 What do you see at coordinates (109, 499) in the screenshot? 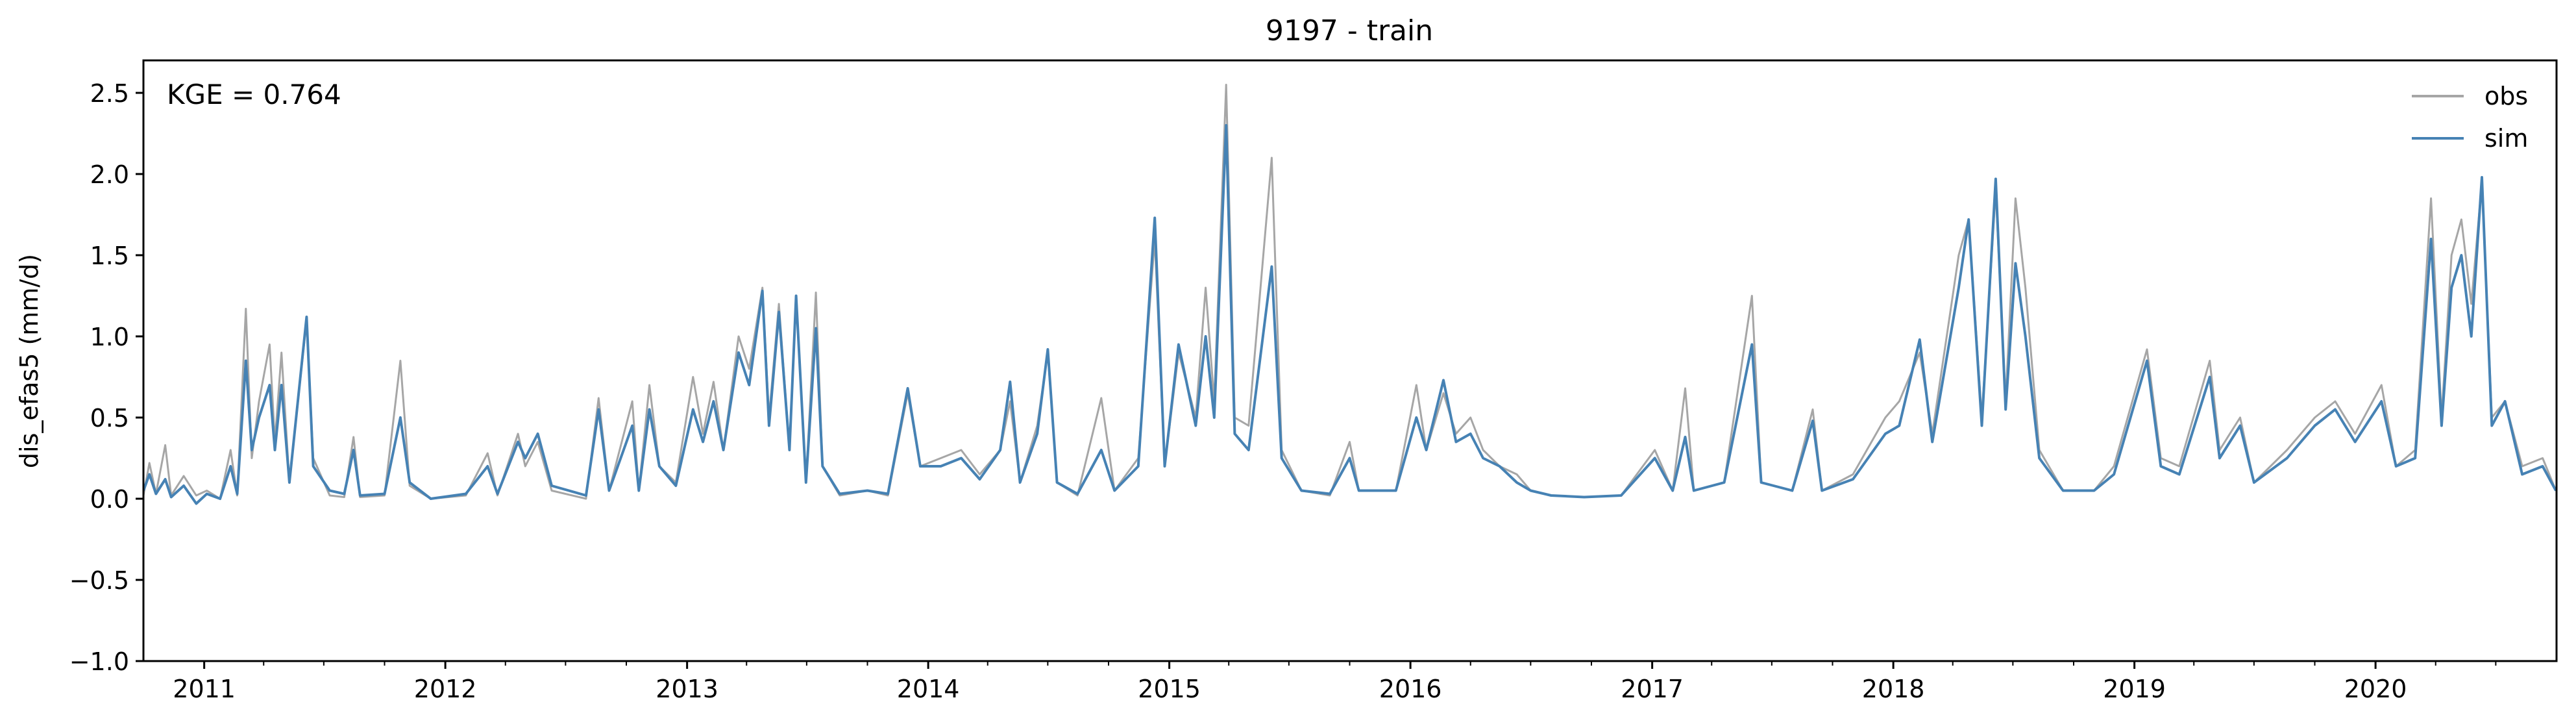
I see `y-tick-label: 0.0` at bounding box center [109, 499].